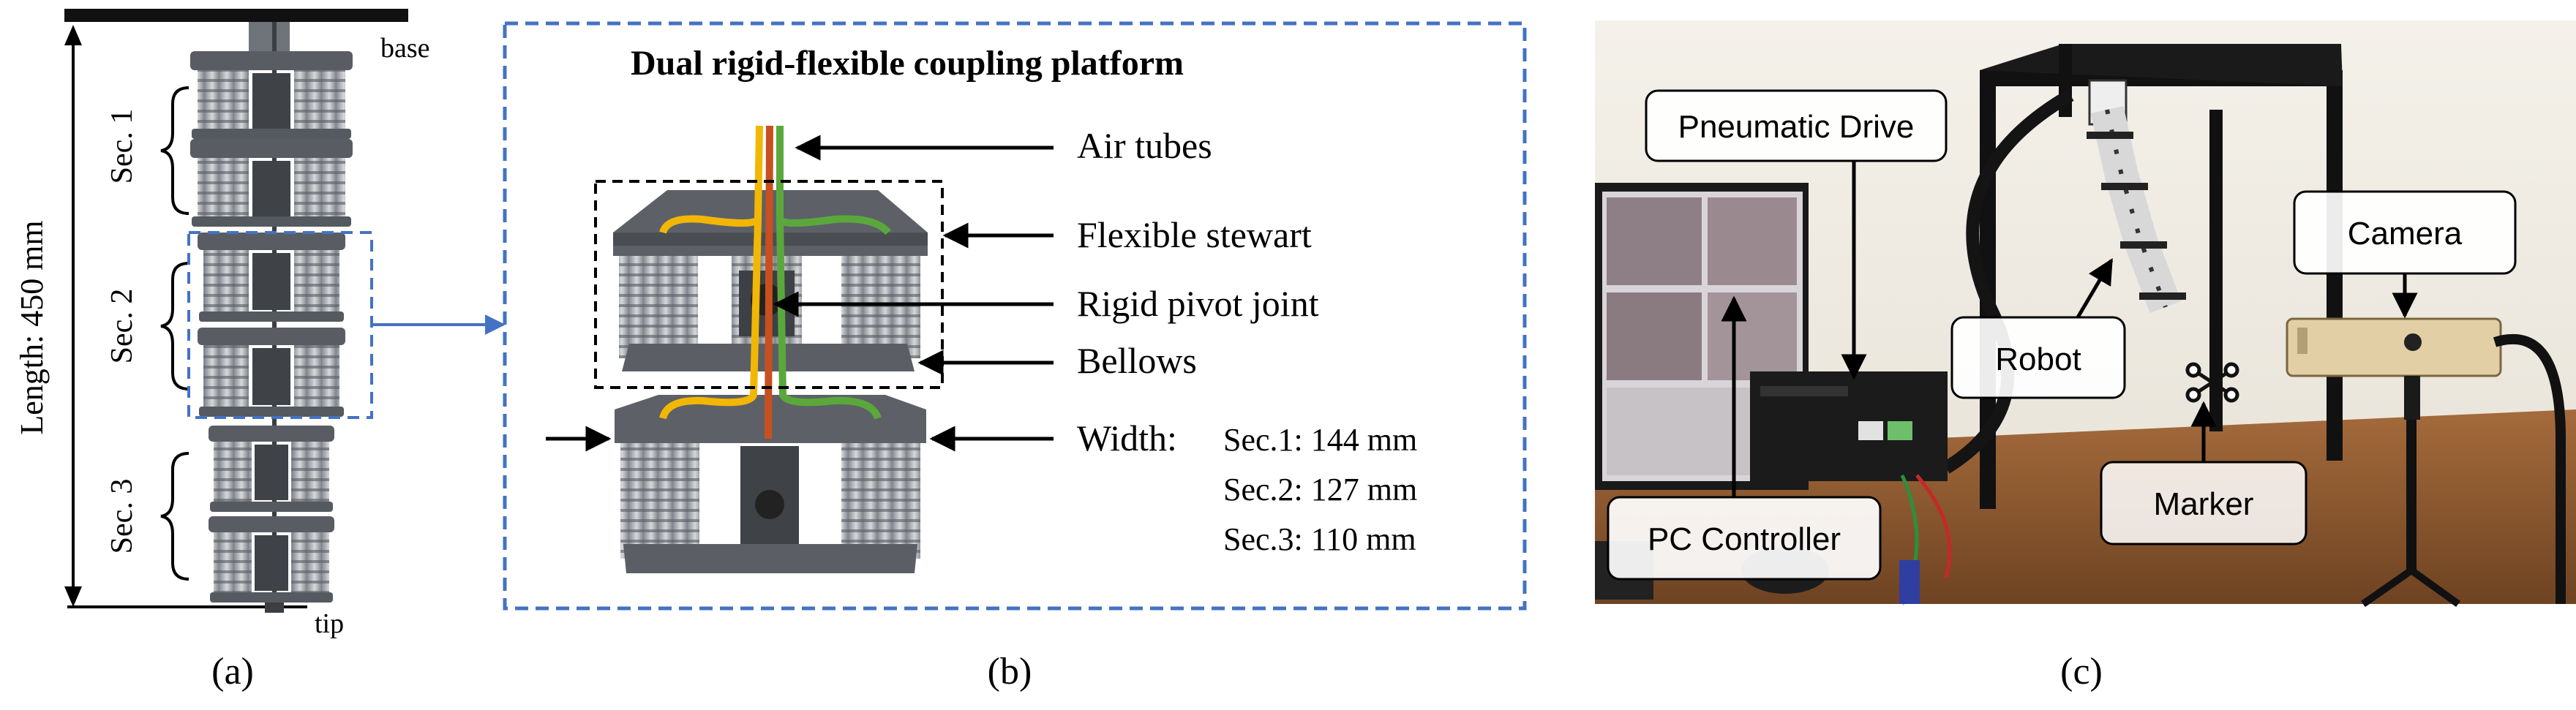 This screenshot has width=2576, height=710. What do you see at coordinates (2405, 234) in the screenshot?
I see `label-camera: Camera` at bounding box center [2405, 234].